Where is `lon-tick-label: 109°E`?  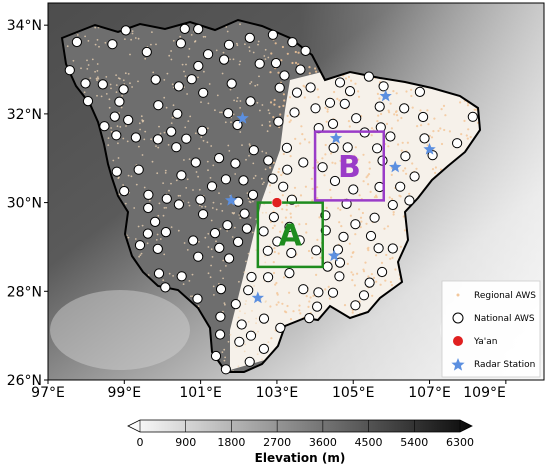
lon-tick-label: 109°E is located at coordinates (484, 393).